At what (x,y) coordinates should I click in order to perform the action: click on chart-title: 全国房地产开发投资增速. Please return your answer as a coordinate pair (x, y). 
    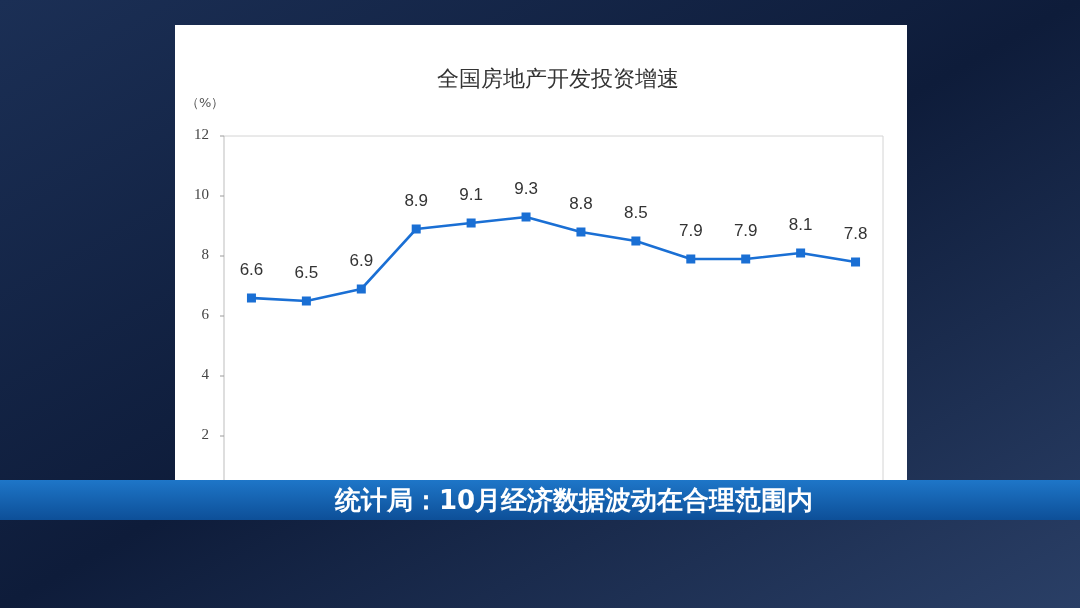
    Looking at the image, I should click on (558, 78).